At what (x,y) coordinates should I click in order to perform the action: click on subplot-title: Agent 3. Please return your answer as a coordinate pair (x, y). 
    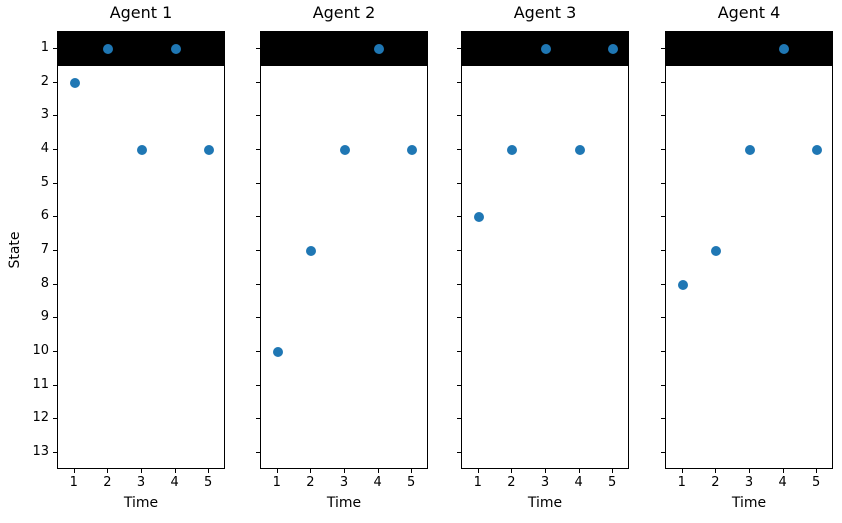
    Looking at the image, I should click on (545, 12).